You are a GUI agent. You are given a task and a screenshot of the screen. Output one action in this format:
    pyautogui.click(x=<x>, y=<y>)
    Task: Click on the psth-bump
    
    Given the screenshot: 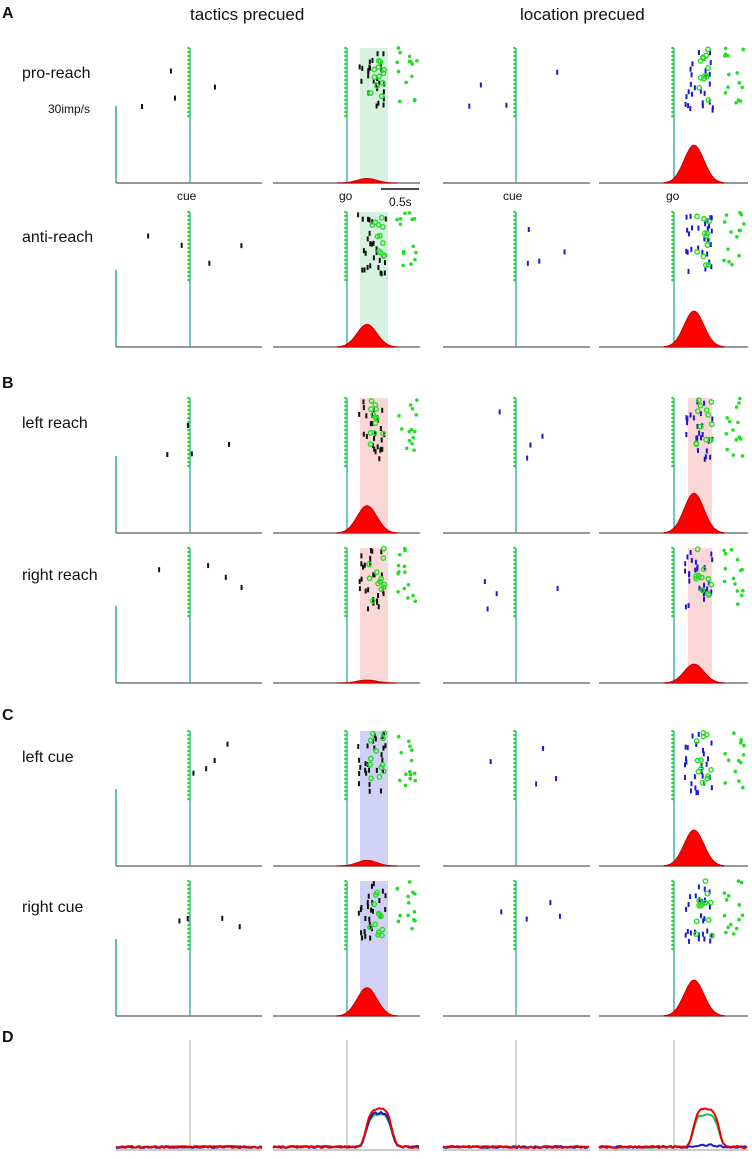 What is the action you would take?
    pyautogui.click(x=694, y=513)
    